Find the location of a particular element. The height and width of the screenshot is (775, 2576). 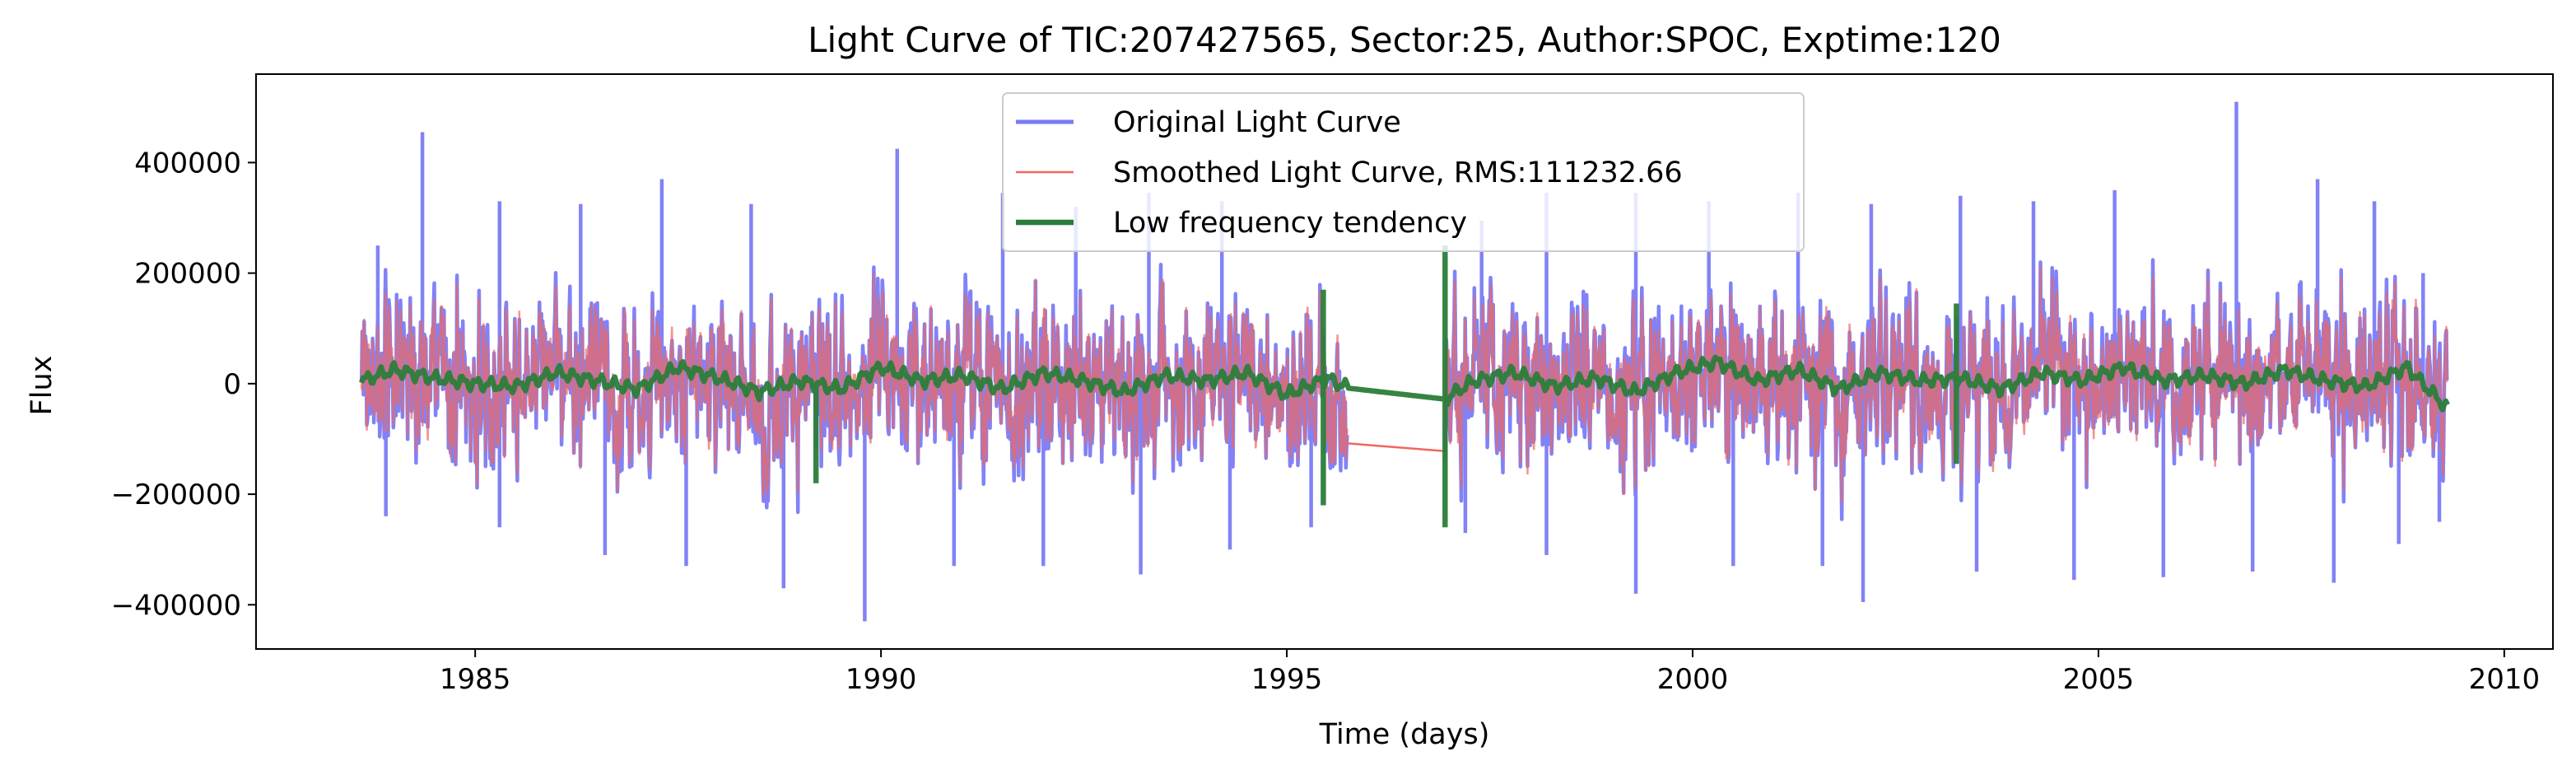

y-tick-label: 400000 is located at coordinates (187, 163).